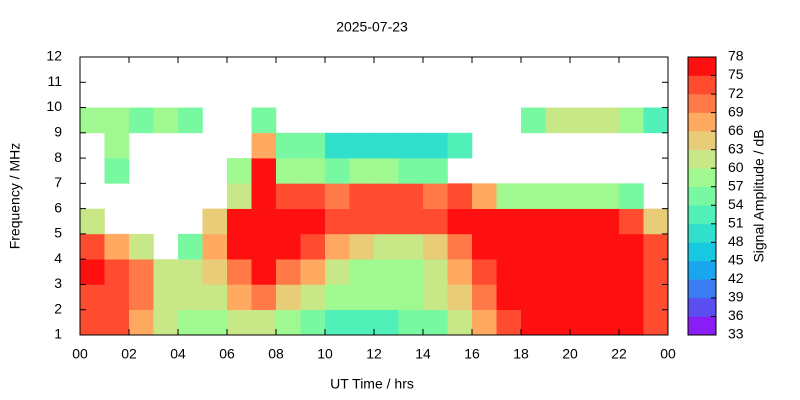  I want to click on y-axis-label: Frequency / MHz, so click(15, 196).